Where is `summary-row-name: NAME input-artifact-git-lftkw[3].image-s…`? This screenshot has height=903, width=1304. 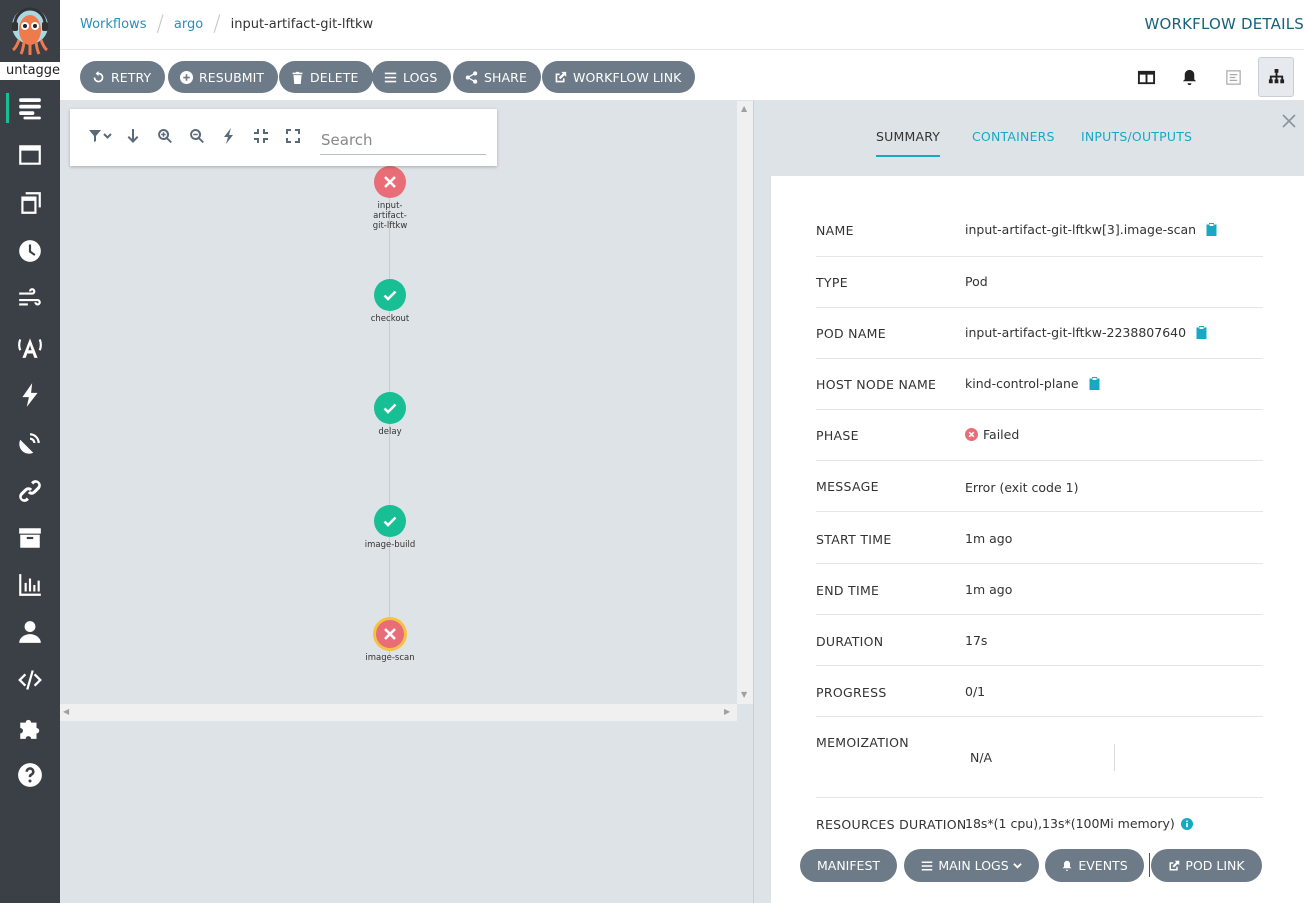
summary-row-name: NAME input-artifact-git-lftkw[3].image-s… is located at coordinates (1039, 231).